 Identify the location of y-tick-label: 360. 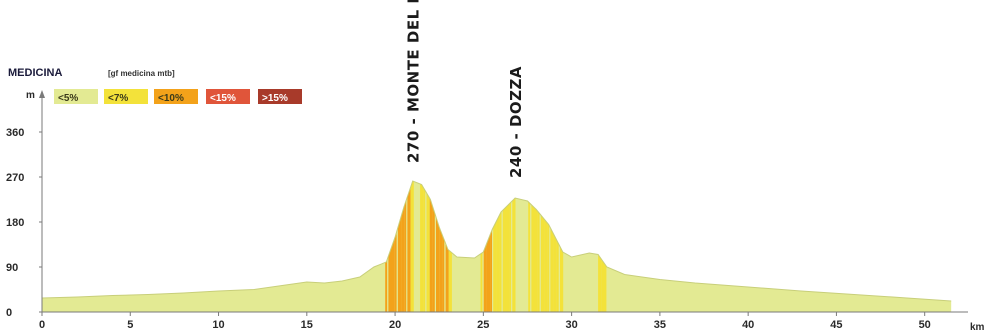
(15, 133).